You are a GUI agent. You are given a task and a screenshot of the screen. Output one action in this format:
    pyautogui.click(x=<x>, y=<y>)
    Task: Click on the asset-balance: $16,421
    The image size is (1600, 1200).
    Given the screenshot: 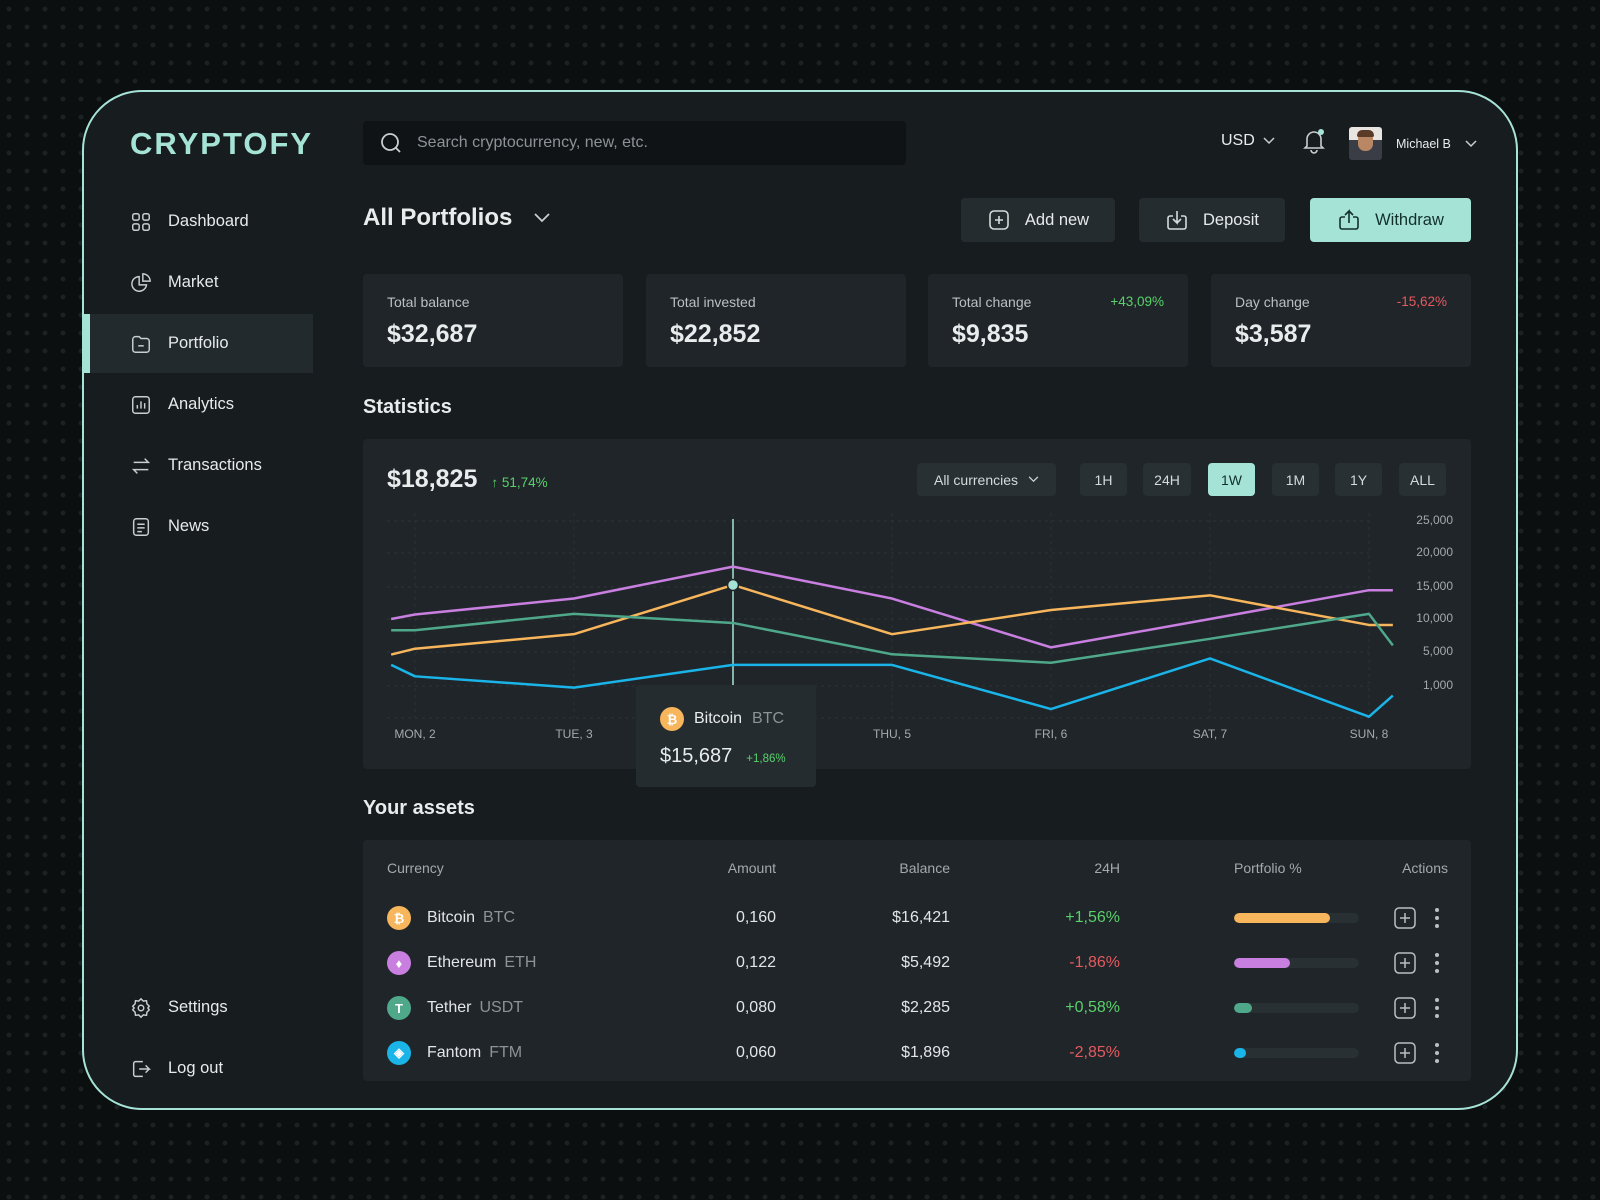 What is the action you would take?
    pyautogui.click(x=921, y=917)
    